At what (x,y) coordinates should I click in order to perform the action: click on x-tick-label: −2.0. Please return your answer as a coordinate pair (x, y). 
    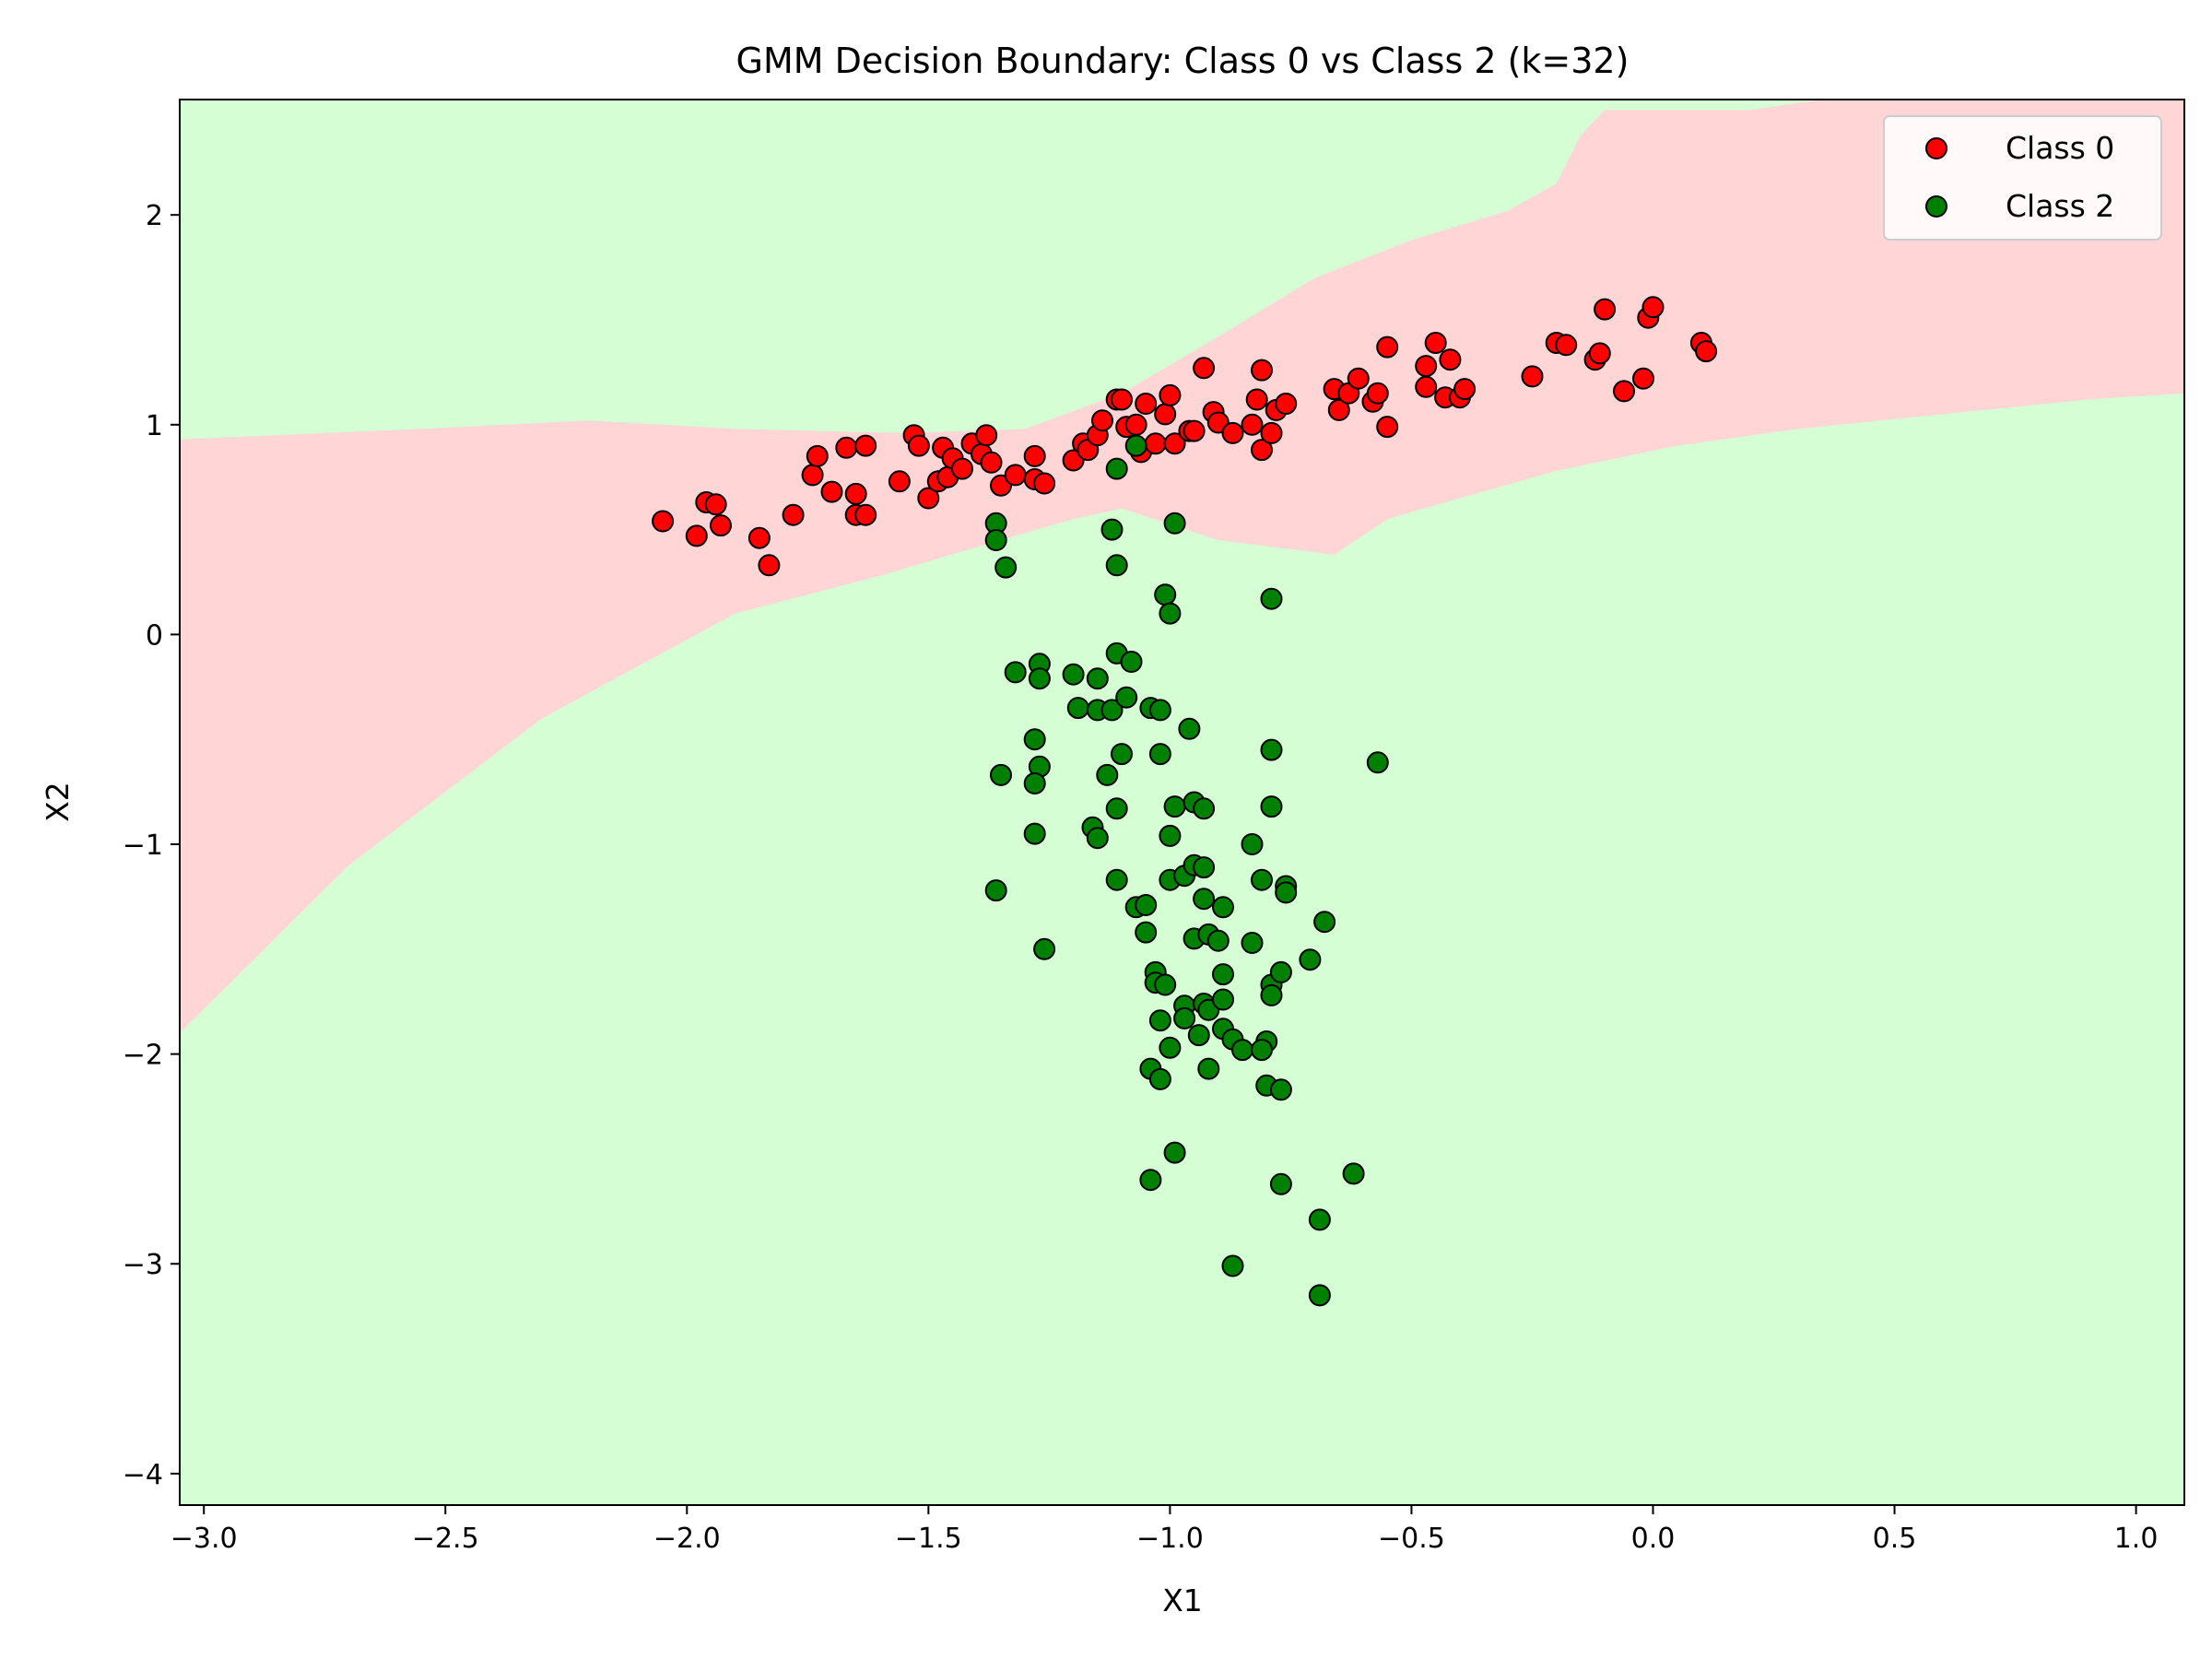
    Looking at the image, I should click on (687, 1539).